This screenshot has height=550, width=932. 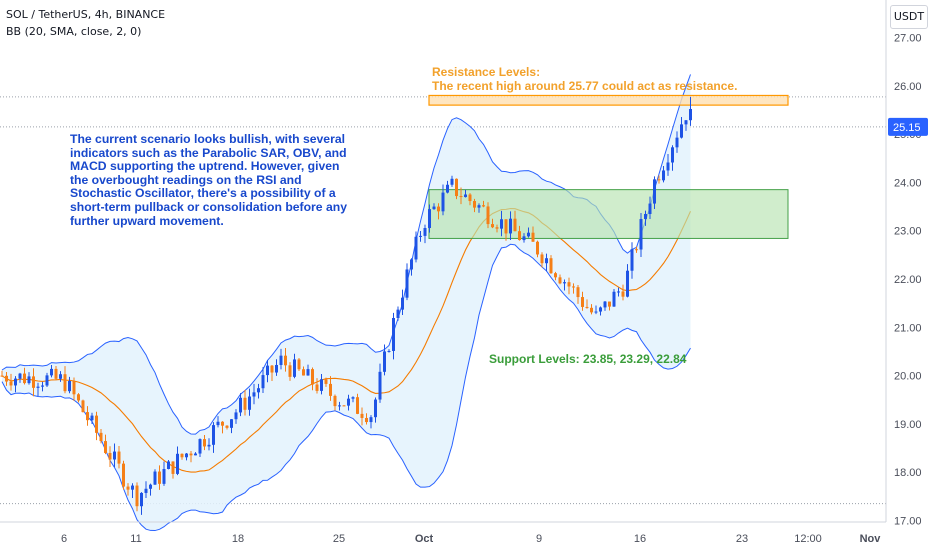 I want to click on x-tick-label: Nov, so click(x=871, y=539).